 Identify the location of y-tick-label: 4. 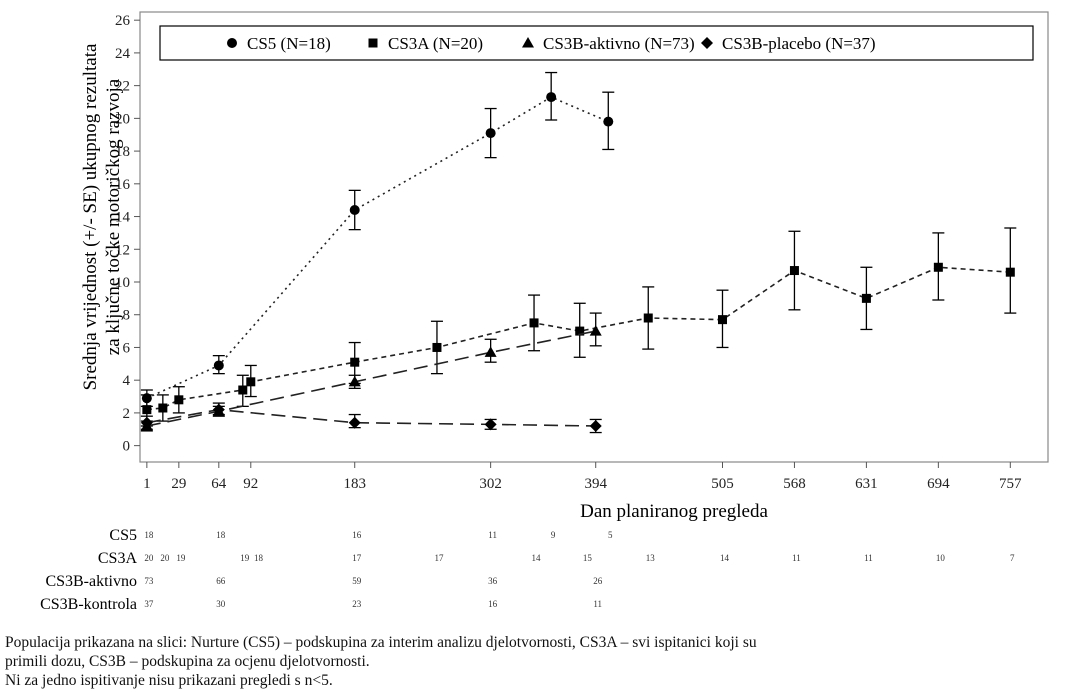
(127, 381).